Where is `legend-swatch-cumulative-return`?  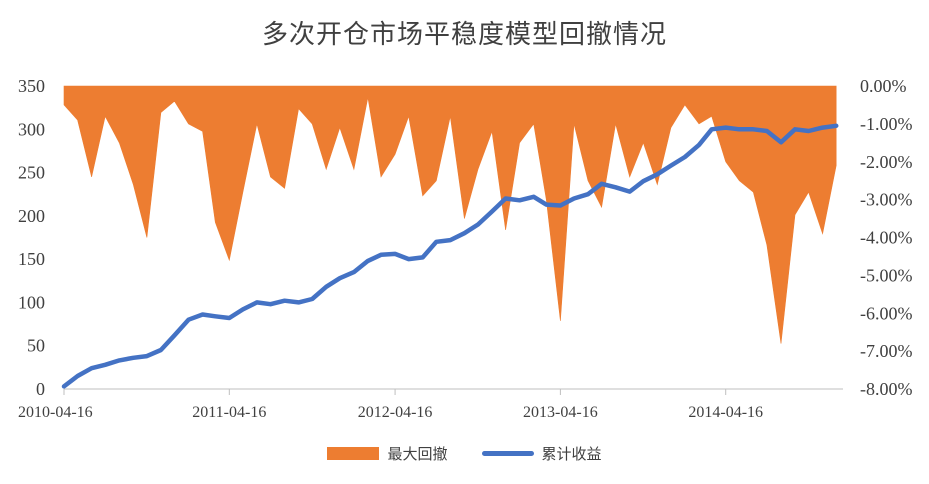
legend-swatch-cumulative-return is located at coordinates (507, 453).